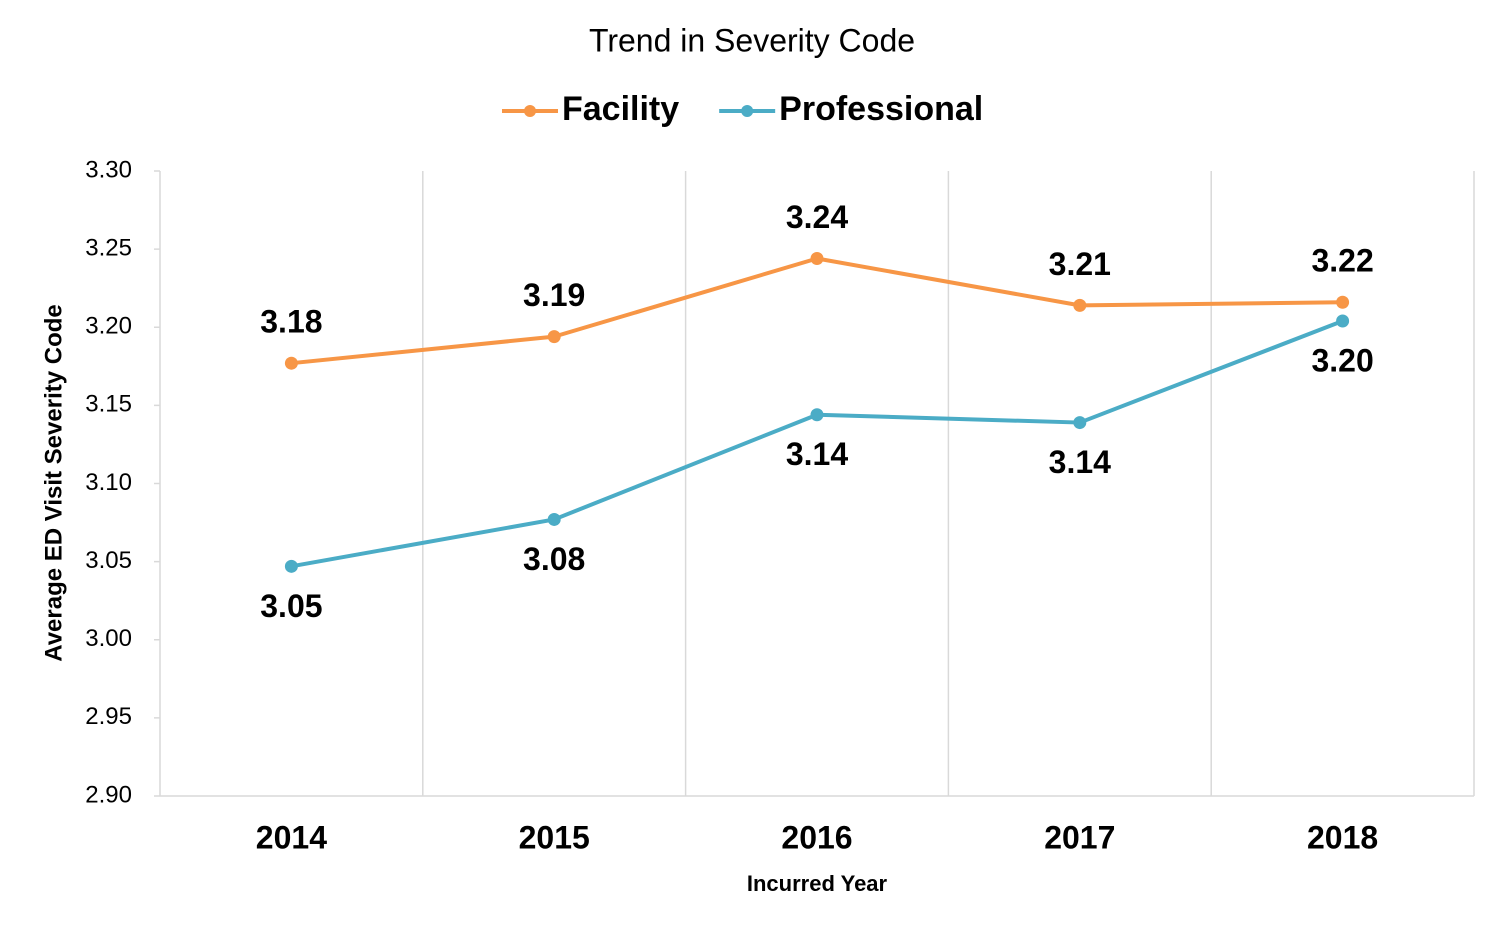 This screenshot has height=932, width=1503. What do you see at coordinates (554, 837) in the screenshot?
I see `x-tick-label: 2015` at bounding box center [554, 837].